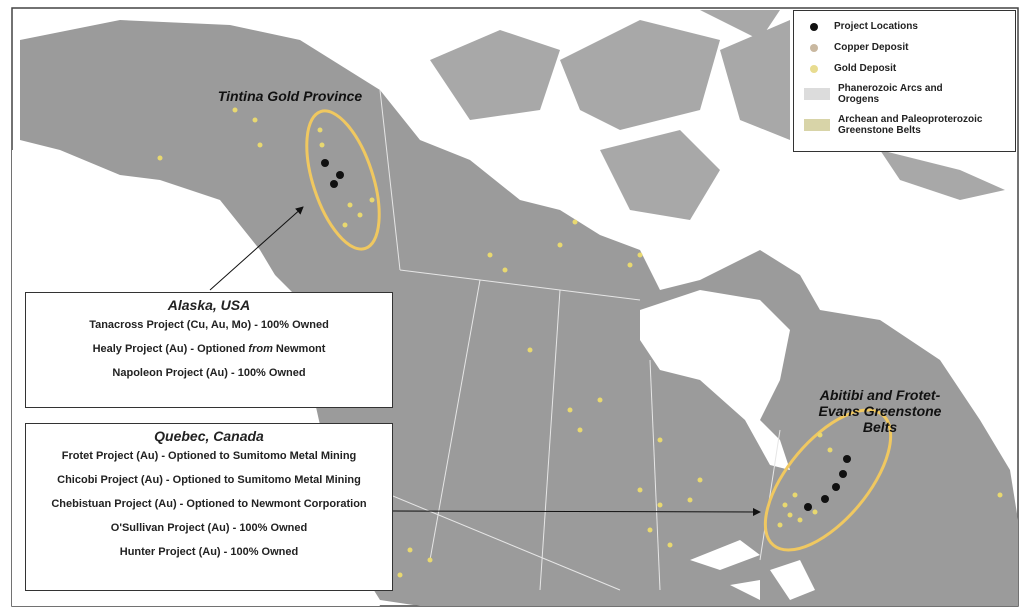 This screenshot has width=1024, height=614. What do you see at coordinates (752, 570) in the screenshot?
I see `great-lakes` at bounding box center [752, 570].